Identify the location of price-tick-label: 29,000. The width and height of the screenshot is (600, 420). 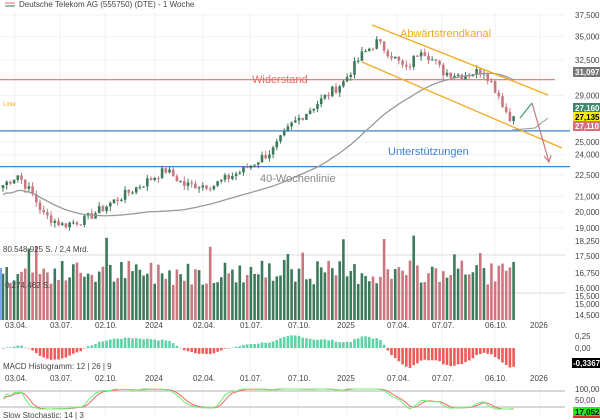
(587, 95).